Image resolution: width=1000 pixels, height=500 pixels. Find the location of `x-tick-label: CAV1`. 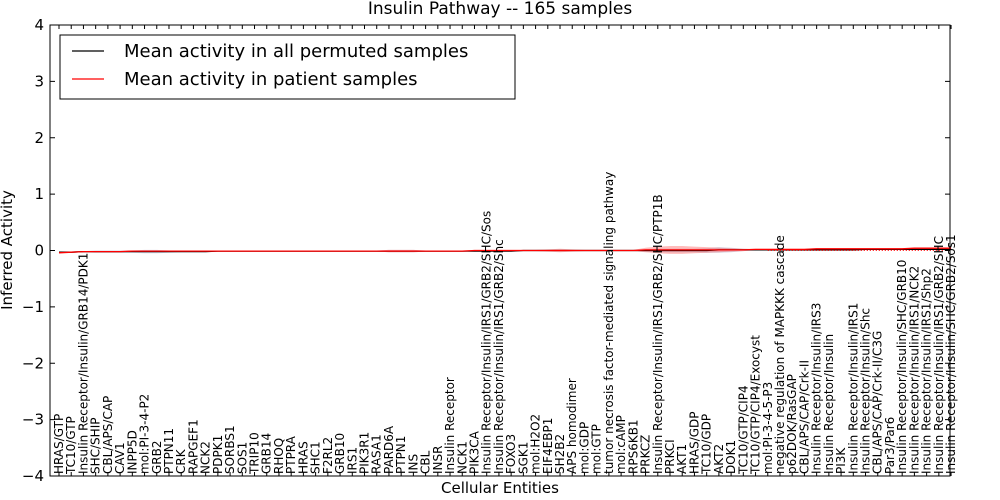

x-tick-label: CAV1 is located at coordinates (120, 458).